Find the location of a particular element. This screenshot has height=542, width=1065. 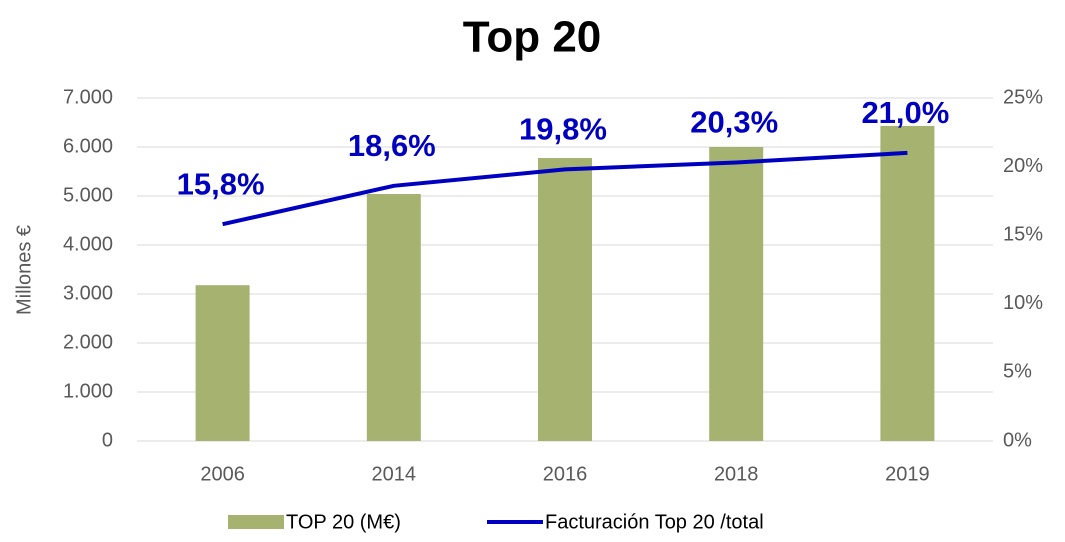

y-tick-label: 3.000 is located at coordinates (88, 293).